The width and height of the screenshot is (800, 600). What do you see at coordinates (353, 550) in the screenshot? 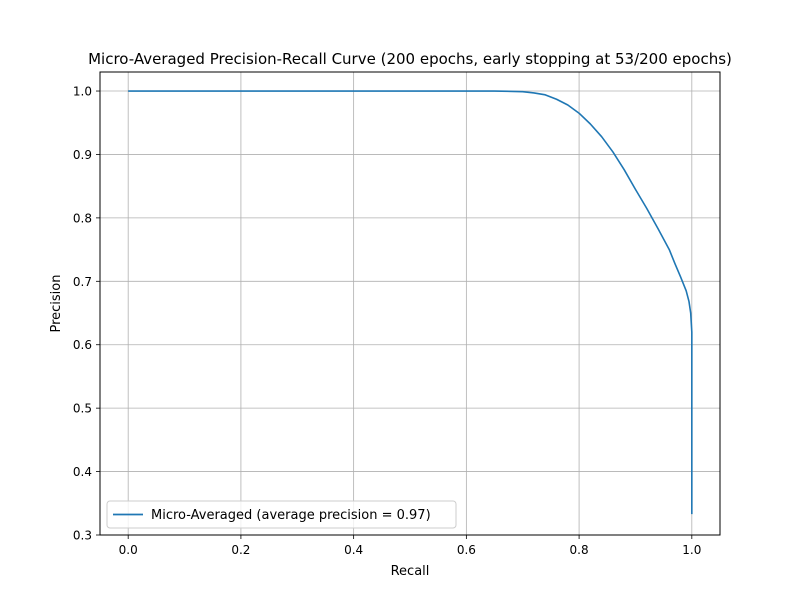
I see `x-tick-label: 0.4` at bounding box center [353, 550].